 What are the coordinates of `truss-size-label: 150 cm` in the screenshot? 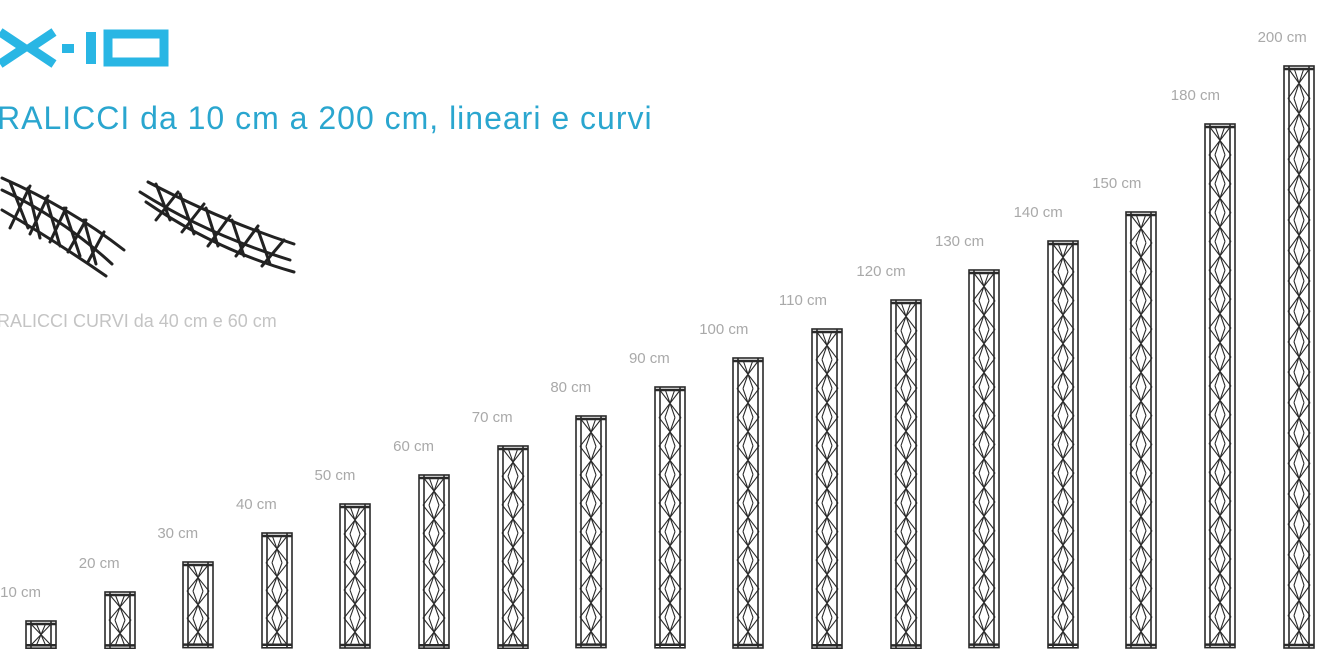 It's located at (1117, 183).